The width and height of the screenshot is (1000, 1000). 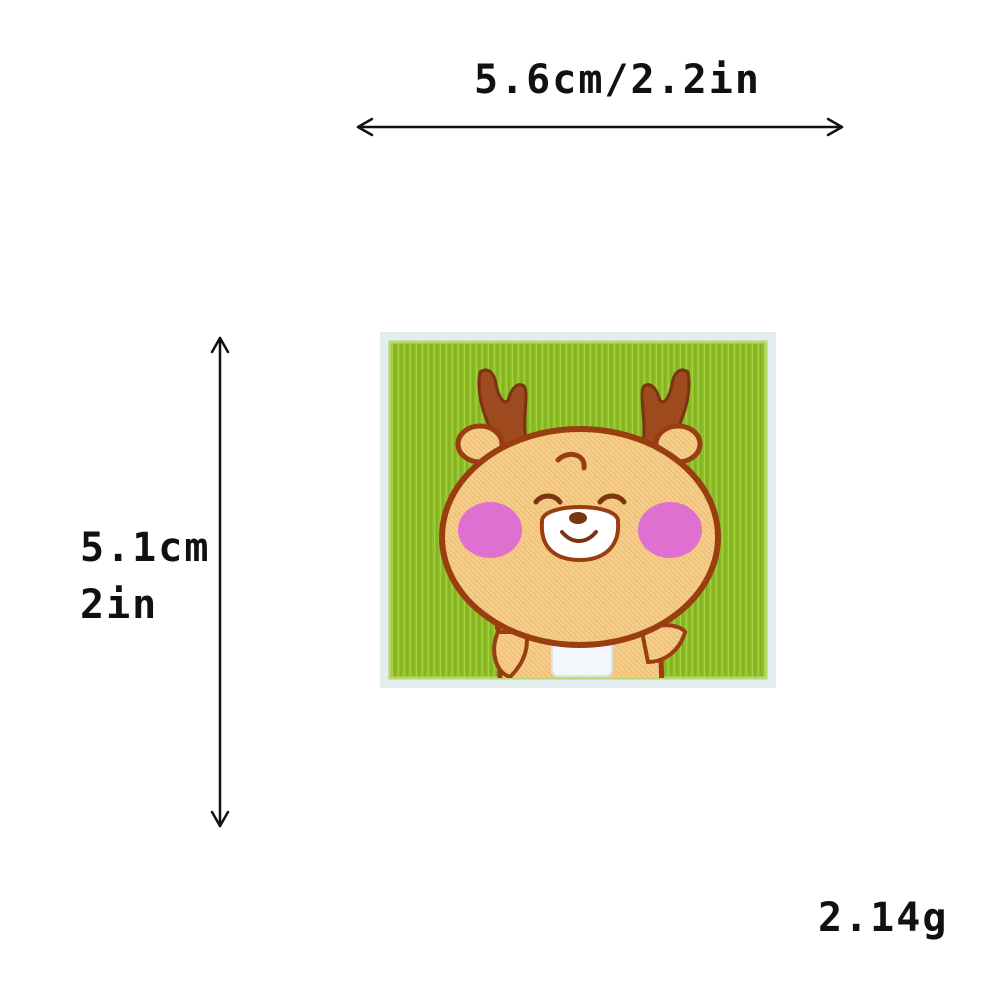 I want to click on deer-patch-image, so click(x=578, y=510).